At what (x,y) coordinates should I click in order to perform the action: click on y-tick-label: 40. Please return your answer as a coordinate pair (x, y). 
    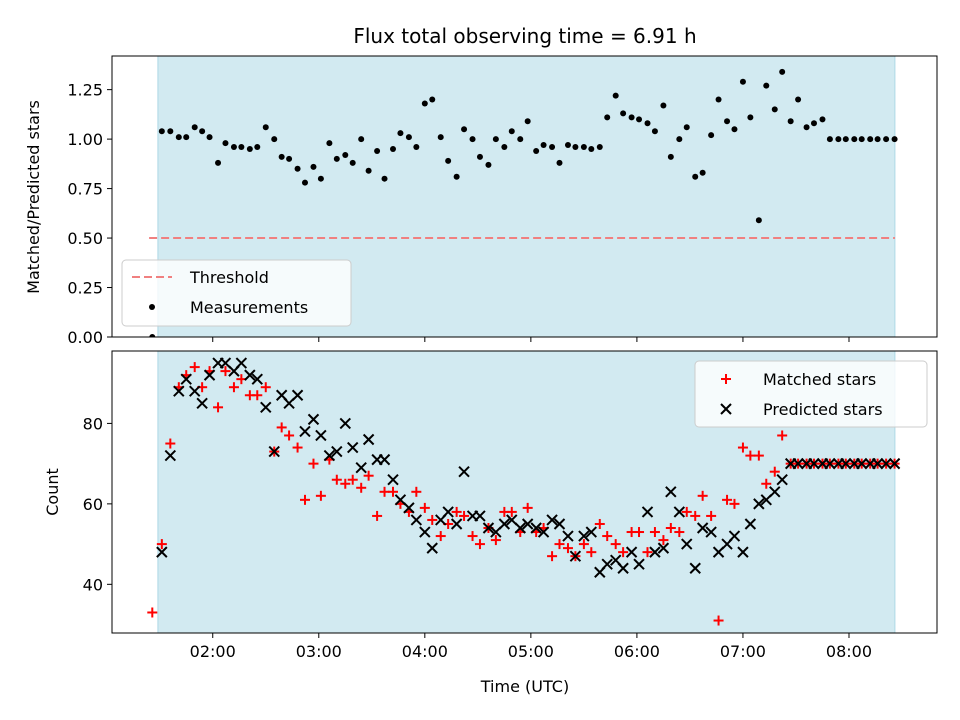
    Looking at the image, I should click on (93, 584).